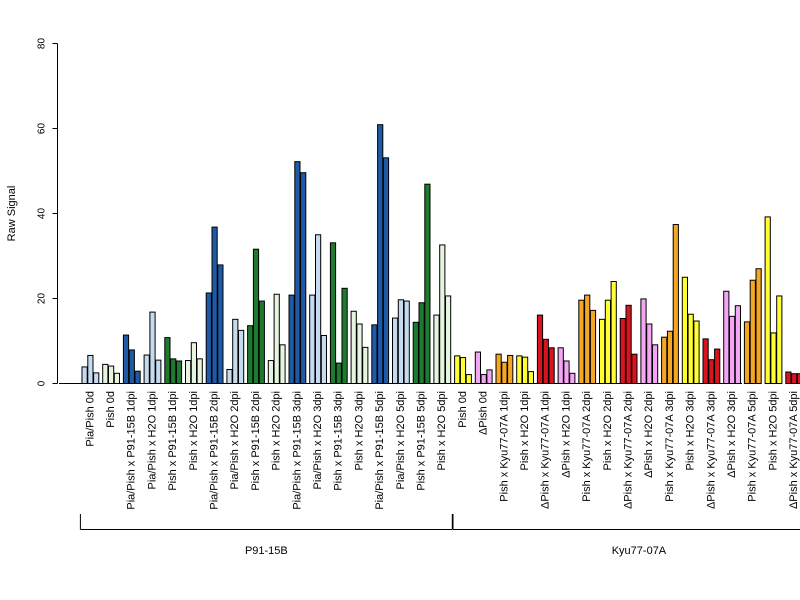 The height and width of the screenshot is (600, 800). What do you see at coordinates (339, 441) in the screenshot?
I see `category-label: Pish x P91-15B 3dpi` at bounding box center [339, 441].